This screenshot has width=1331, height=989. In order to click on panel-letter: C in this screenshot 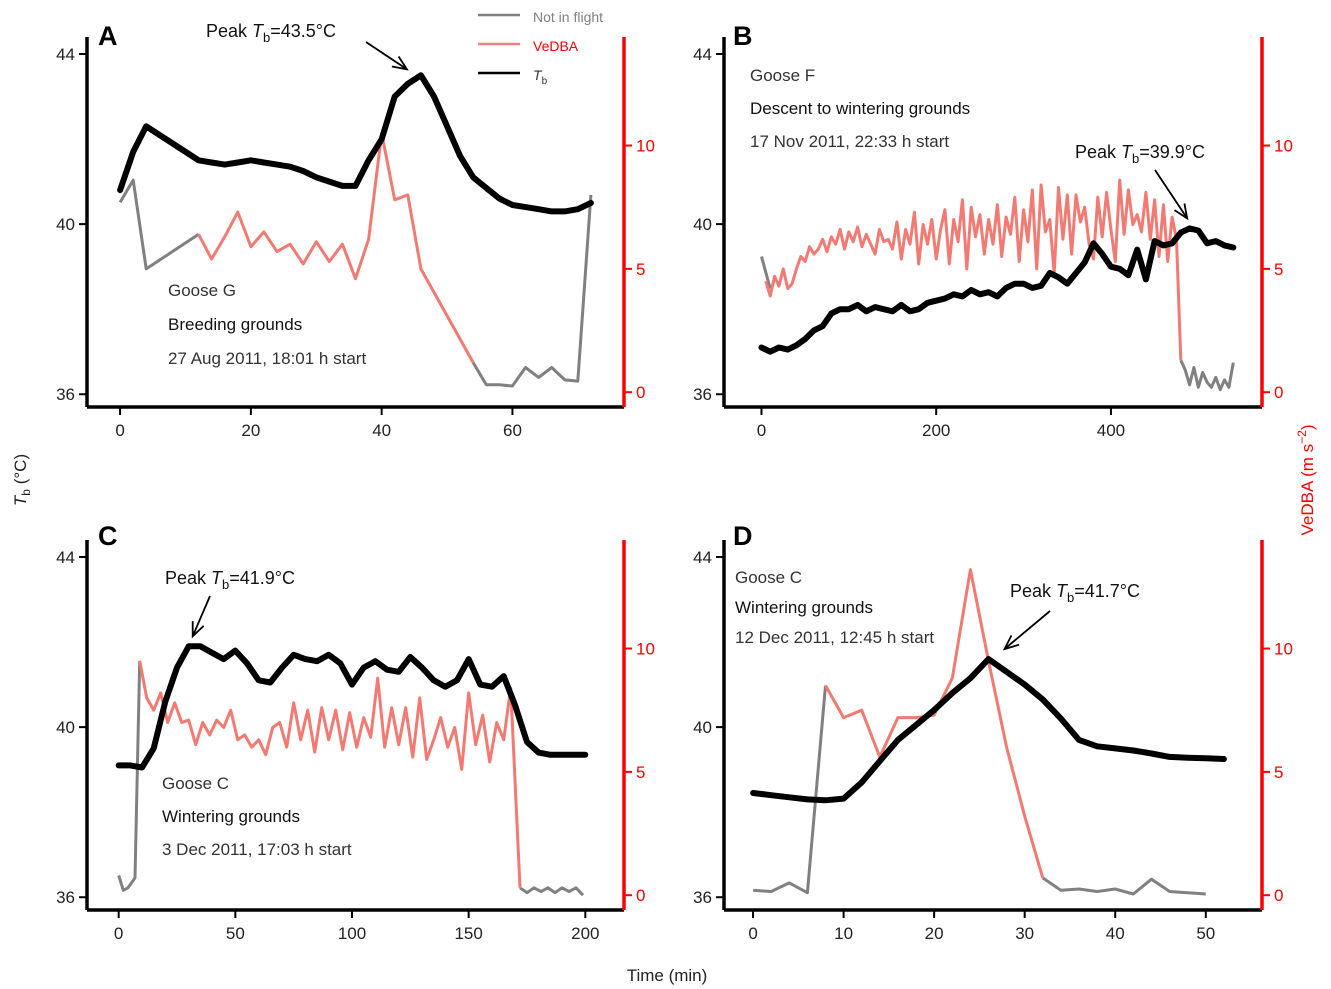, I will do `click(108, 536)`.